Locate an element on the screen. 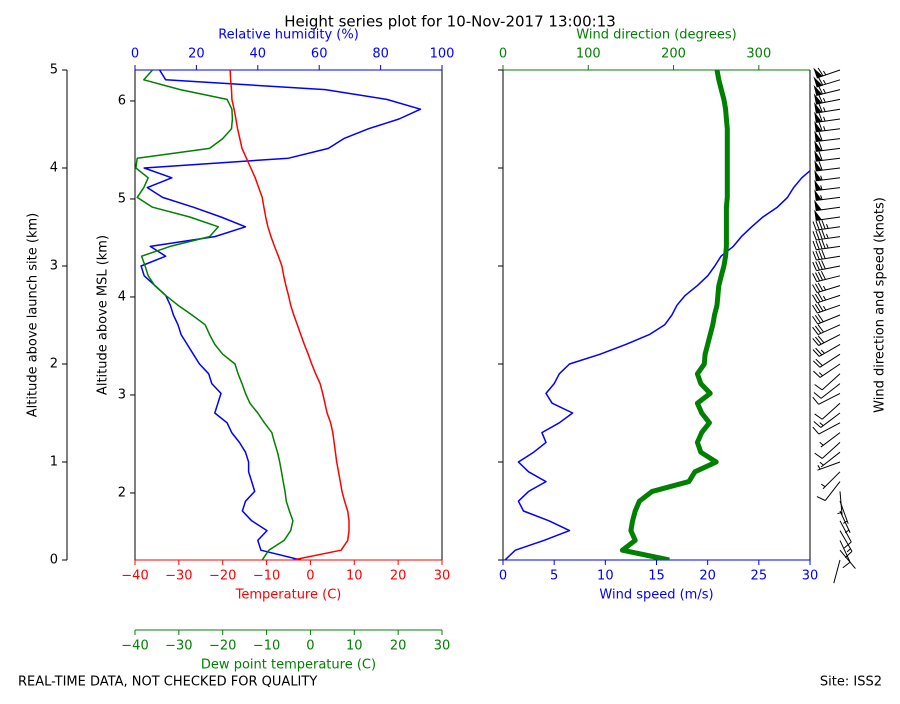 The width and height of the screenshot is (900, 704). y-tick-label: 0 is located at coordinates (54, 560).